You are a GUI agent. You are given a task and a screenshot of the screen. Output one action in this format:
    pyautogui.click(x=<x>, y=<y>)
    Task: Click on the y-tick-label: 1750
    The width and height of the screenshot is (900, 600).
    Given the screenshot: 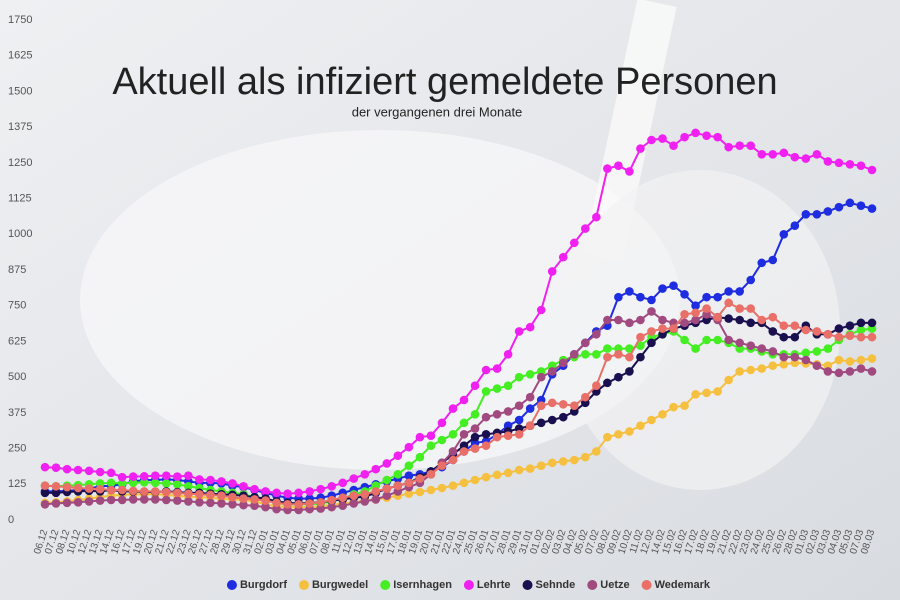 What is the action you would take?
    pyautogui.click(x=20, y=20)
    